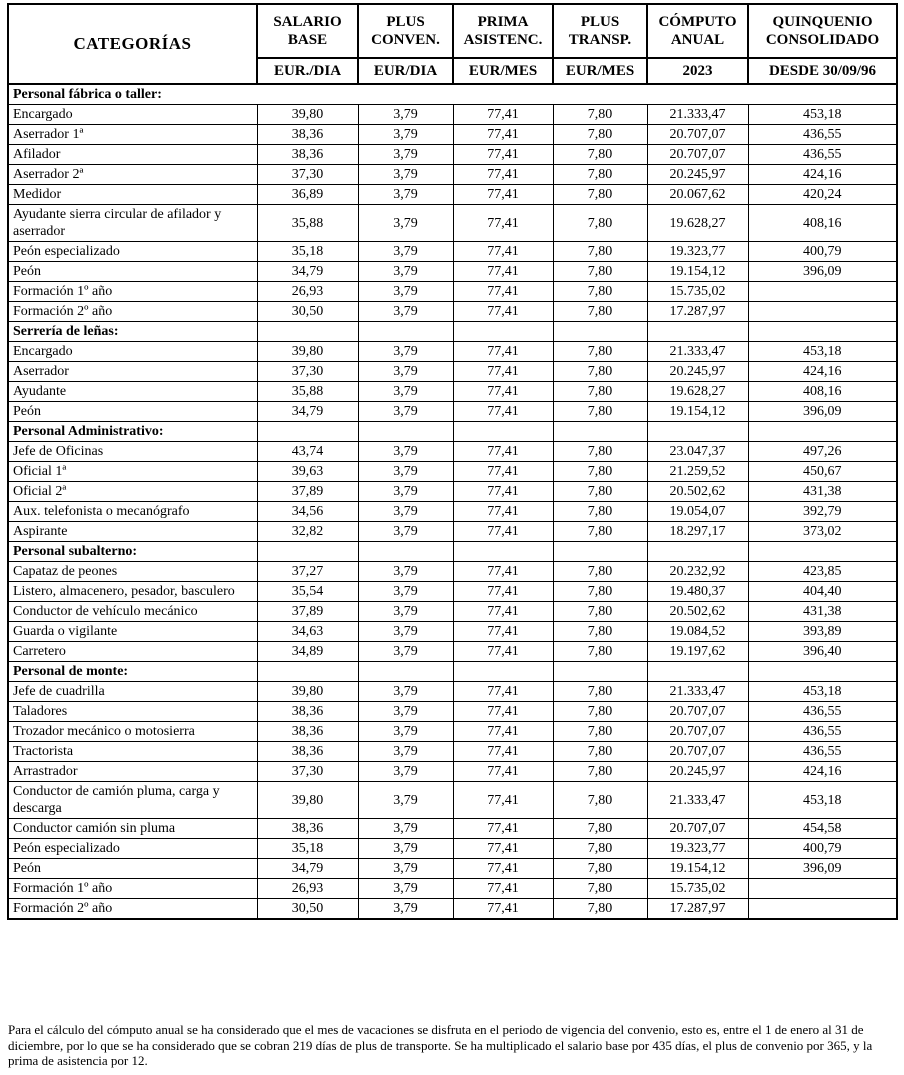 The width and height of the screenshot is (904, 1075). I want to click on value-cell: 453,18, so click(822, 691).